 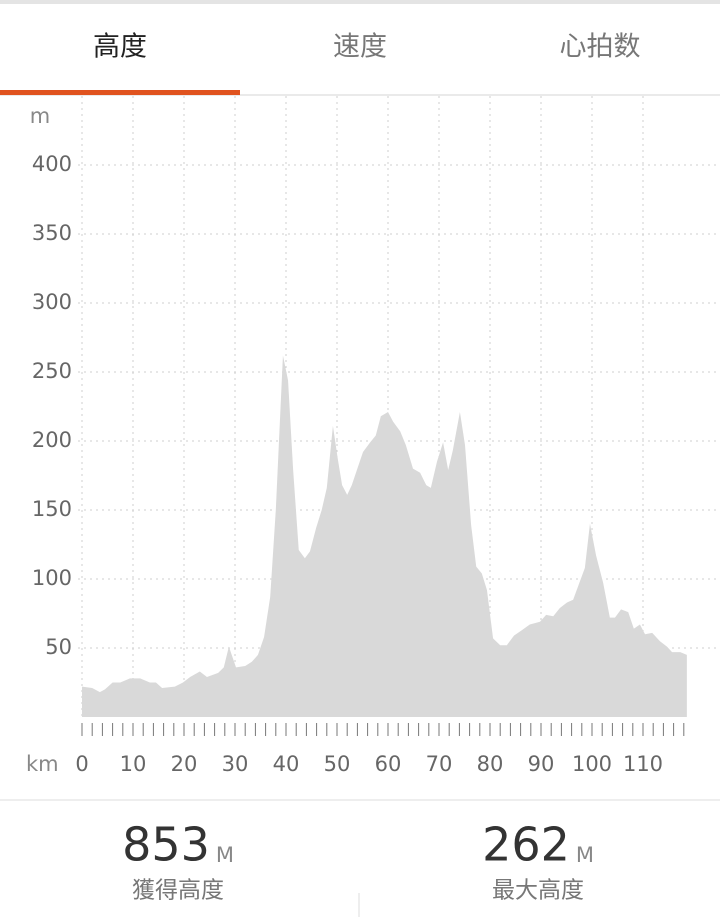 What do you see at coordinates (52, 302) in the screenshot?
I see `y-tick-label: 300` at bounding box center [52, 302].